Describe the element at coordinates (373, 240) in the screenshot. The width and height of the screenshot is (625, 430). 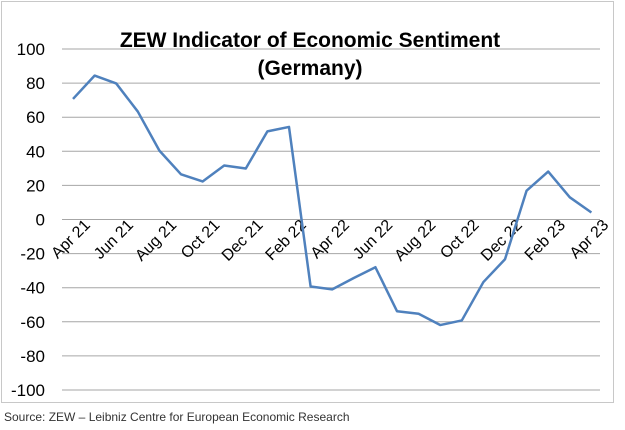
I see `x-tick-label: Jun 22` at that location.